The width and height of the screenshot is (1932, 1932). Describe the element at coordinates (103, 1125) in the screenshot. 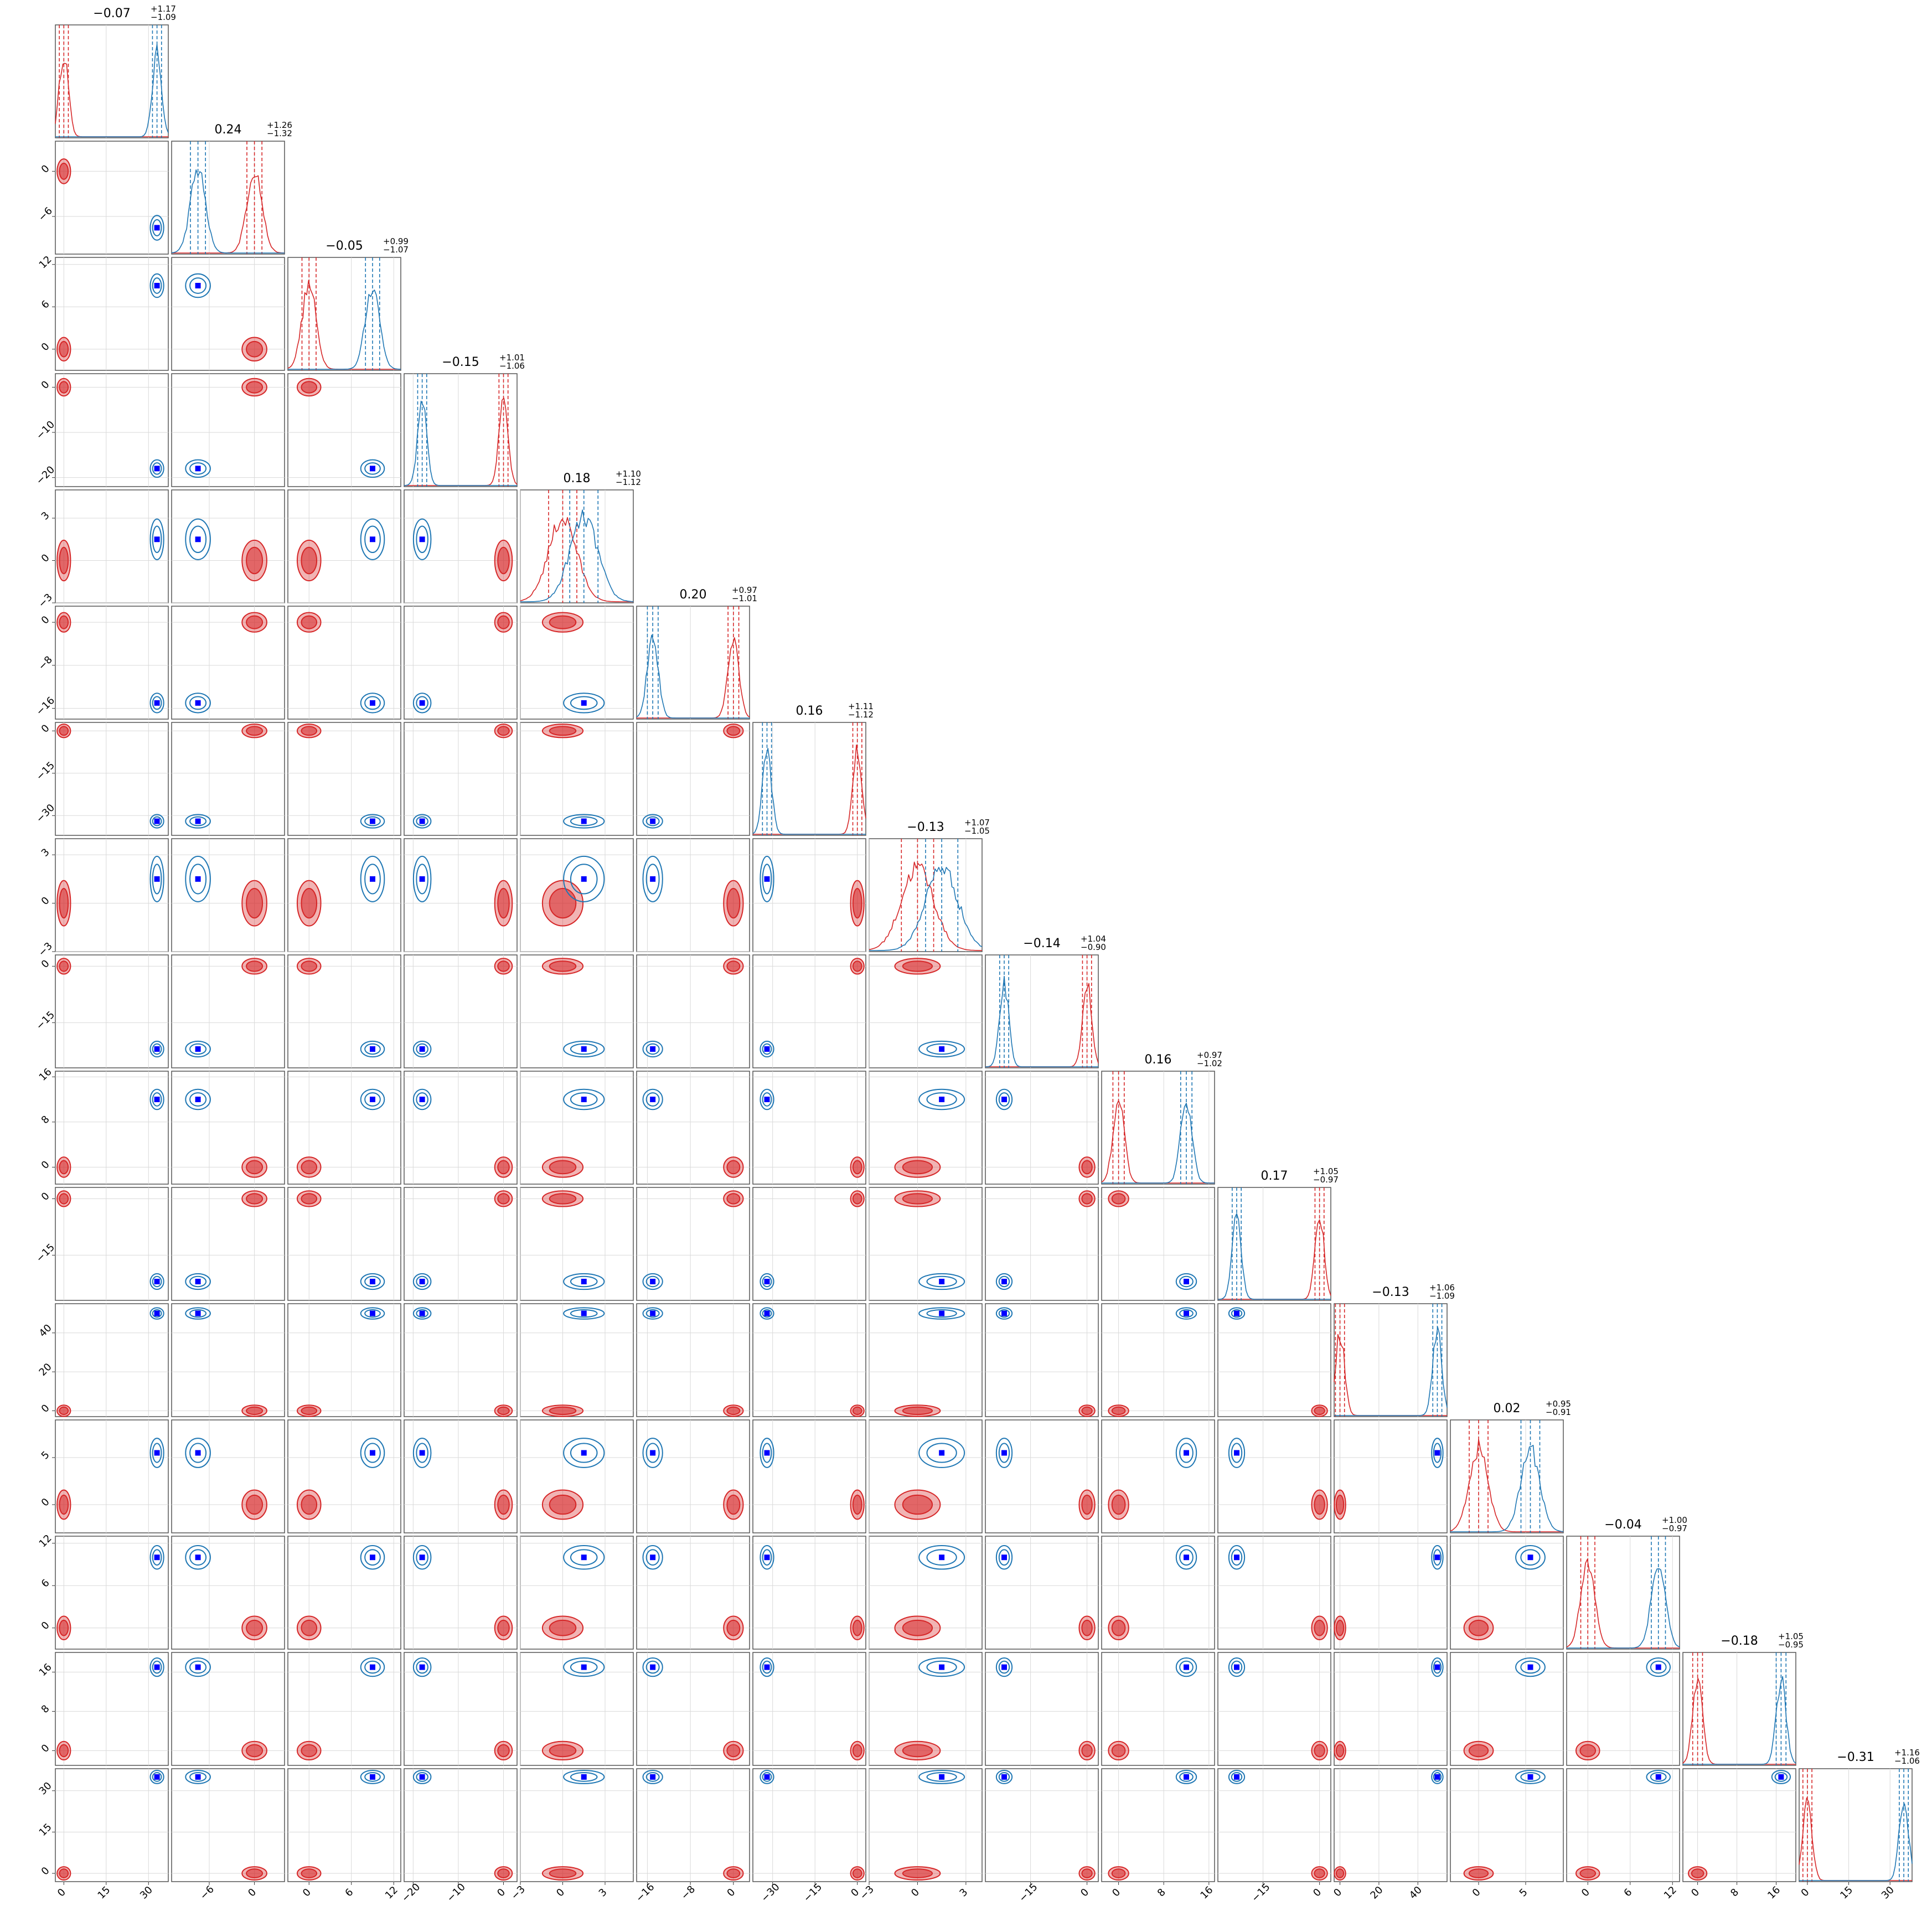

I see `panel-9-0: 0 8 16` at that location.